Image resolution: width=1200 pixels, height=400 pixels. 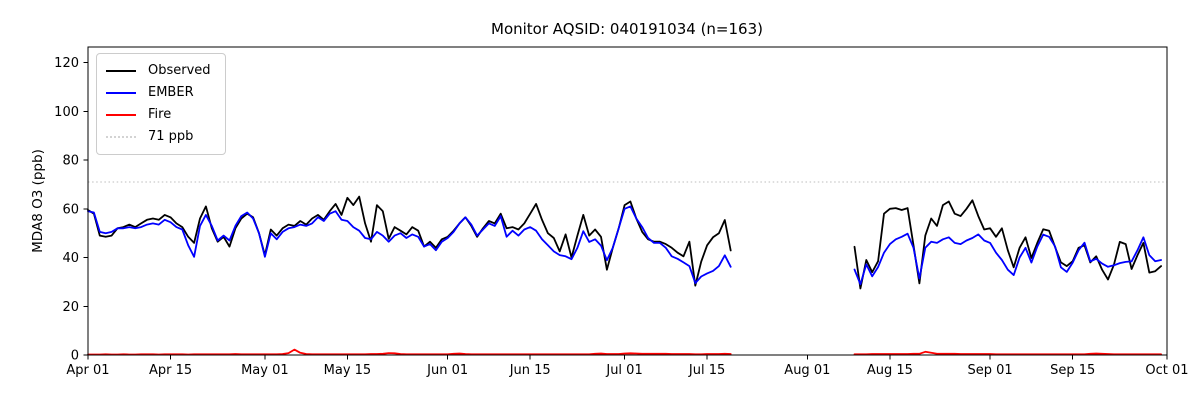 What do you see at coordinates (265, 370) in the screenshot?
I see `x-tick-label: May 01` at bounding box center [265, 370].